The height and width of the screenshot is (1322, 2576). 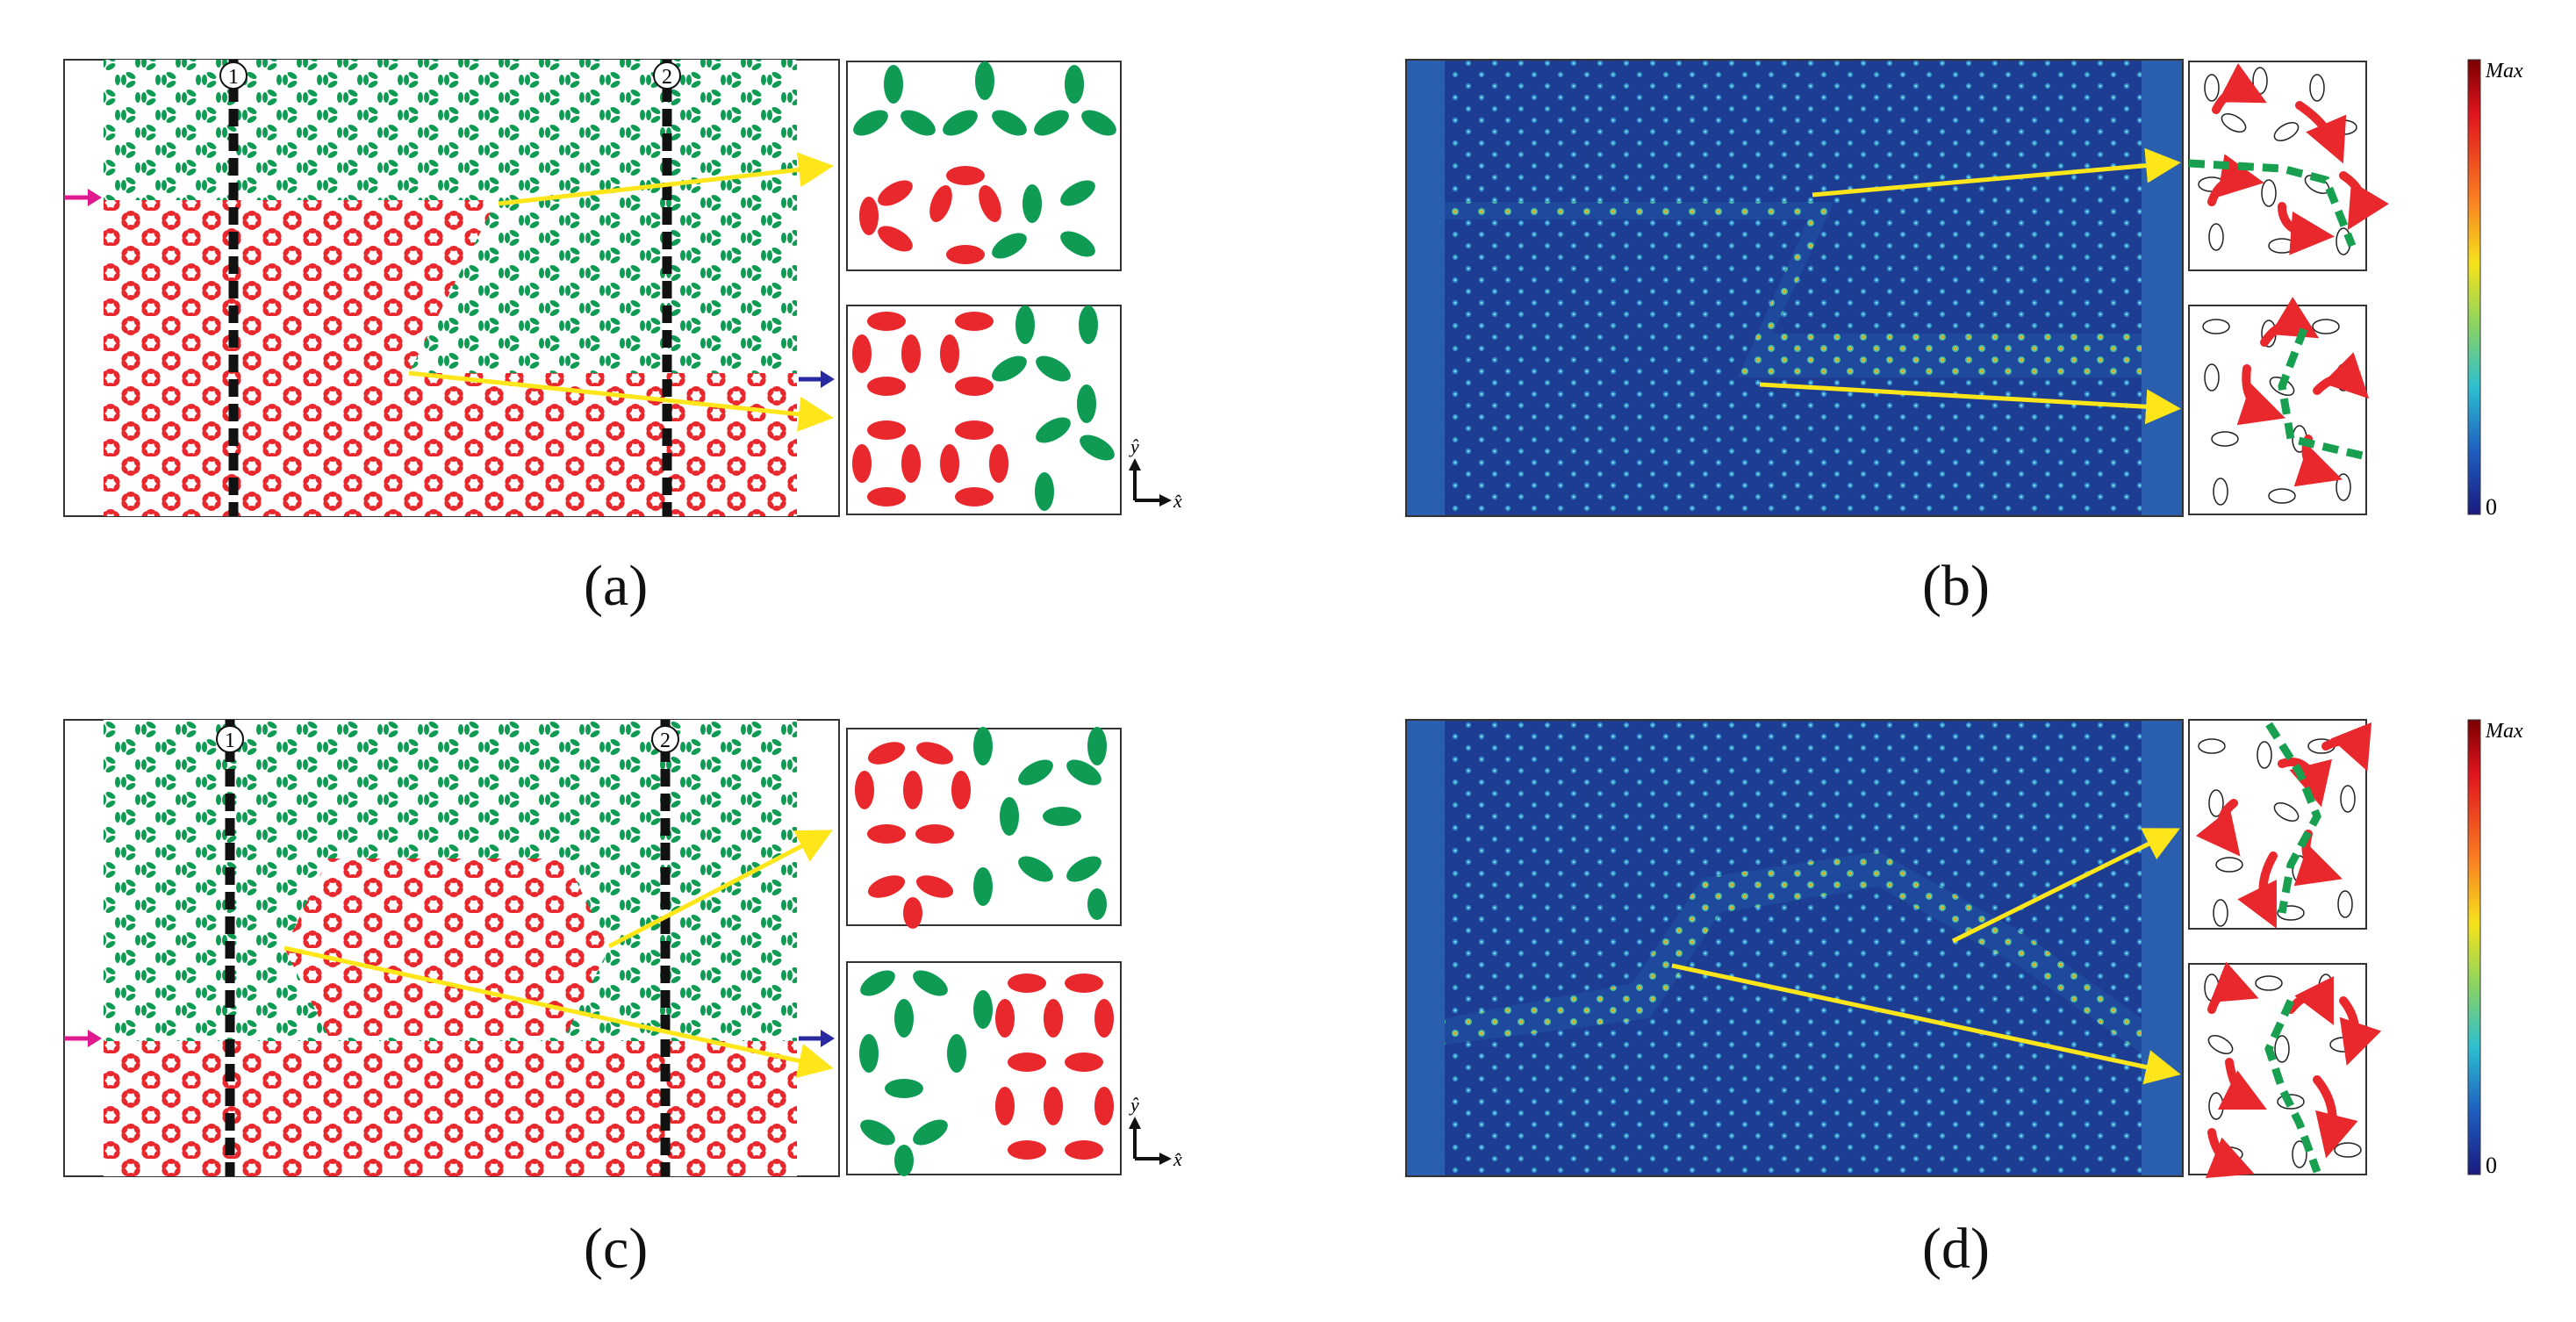 What do you see at coordinates (1997, 172) in the screenshot?
I see `panel-b-pointer-top` at bounding box center [1997, 172].